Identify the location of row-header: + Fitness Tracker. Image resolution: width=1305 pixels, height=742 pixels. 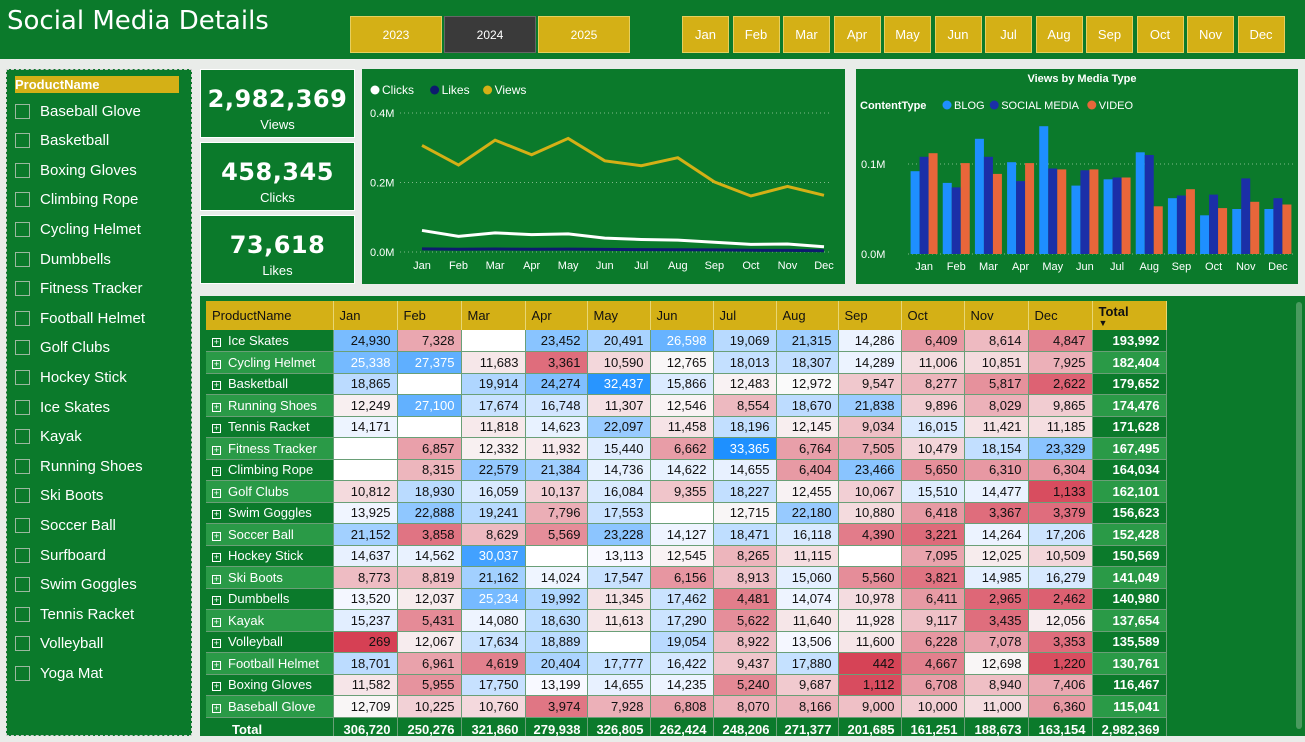
(270, 448).